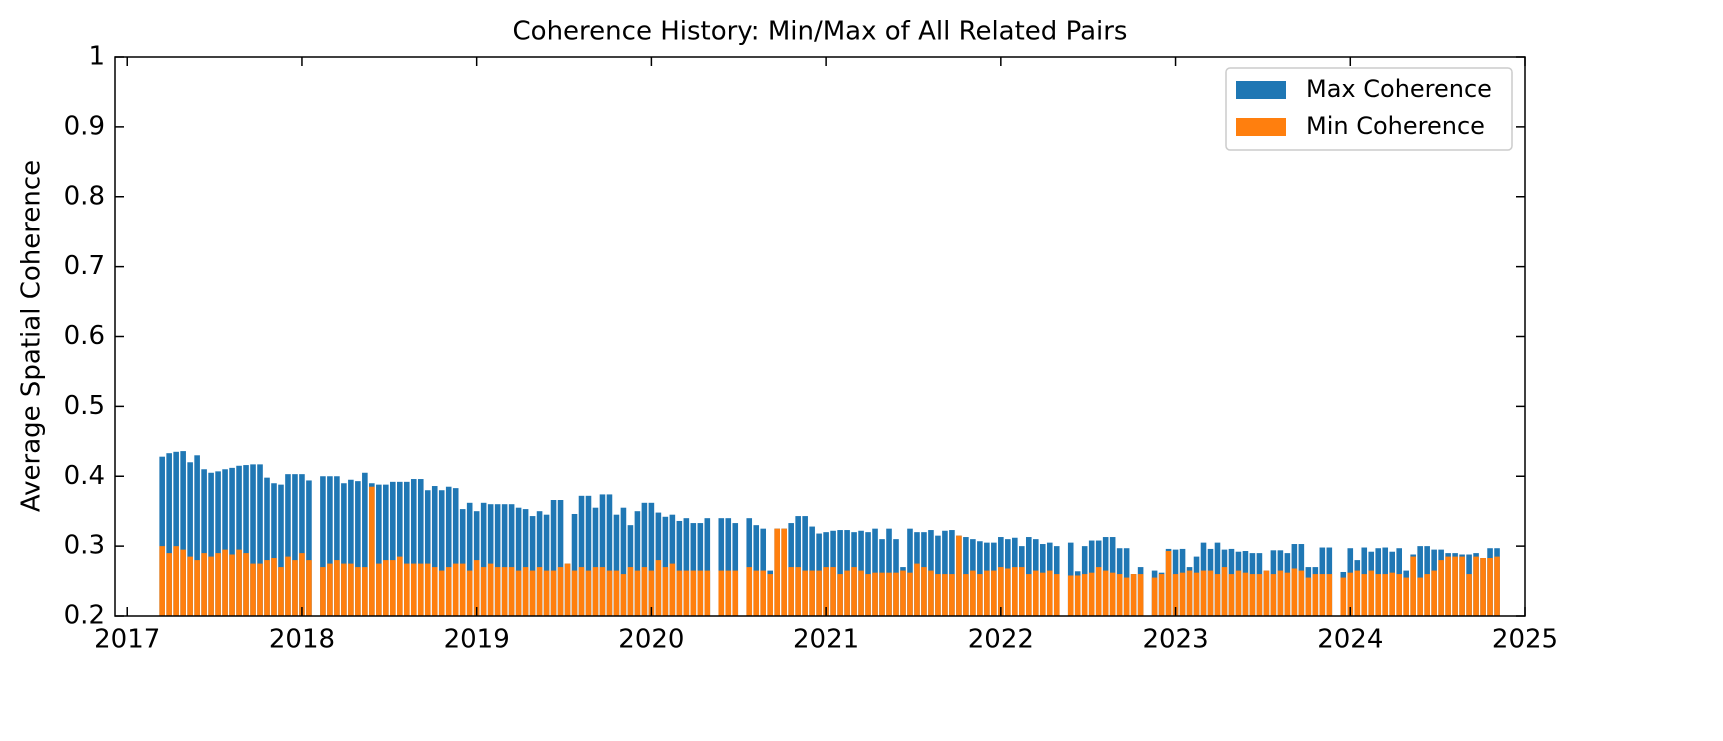 The height and width of the screenshot is (741, 1723). I want to click on y-tick-label: 0.3, so click(84, 546).